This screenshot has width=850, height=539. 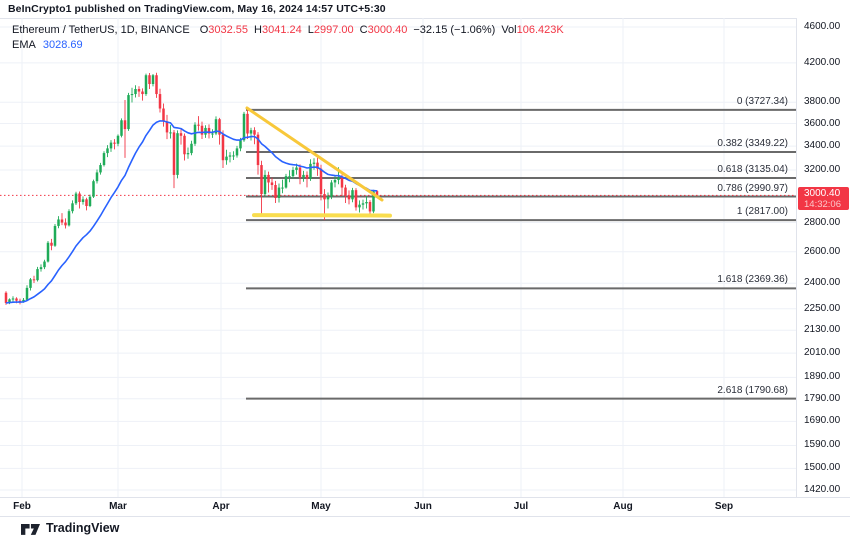 I want to click on high-value: 3041.24, so click(x=281, y=30).